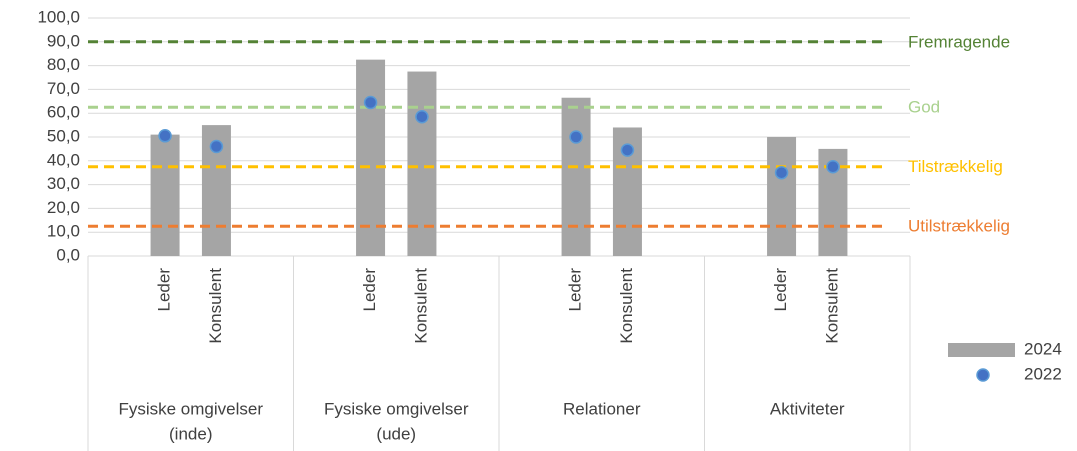 The width and height of the screenshot is (1077, 451). I want to click on y-tick-label: 50,0, so click(63, 135).